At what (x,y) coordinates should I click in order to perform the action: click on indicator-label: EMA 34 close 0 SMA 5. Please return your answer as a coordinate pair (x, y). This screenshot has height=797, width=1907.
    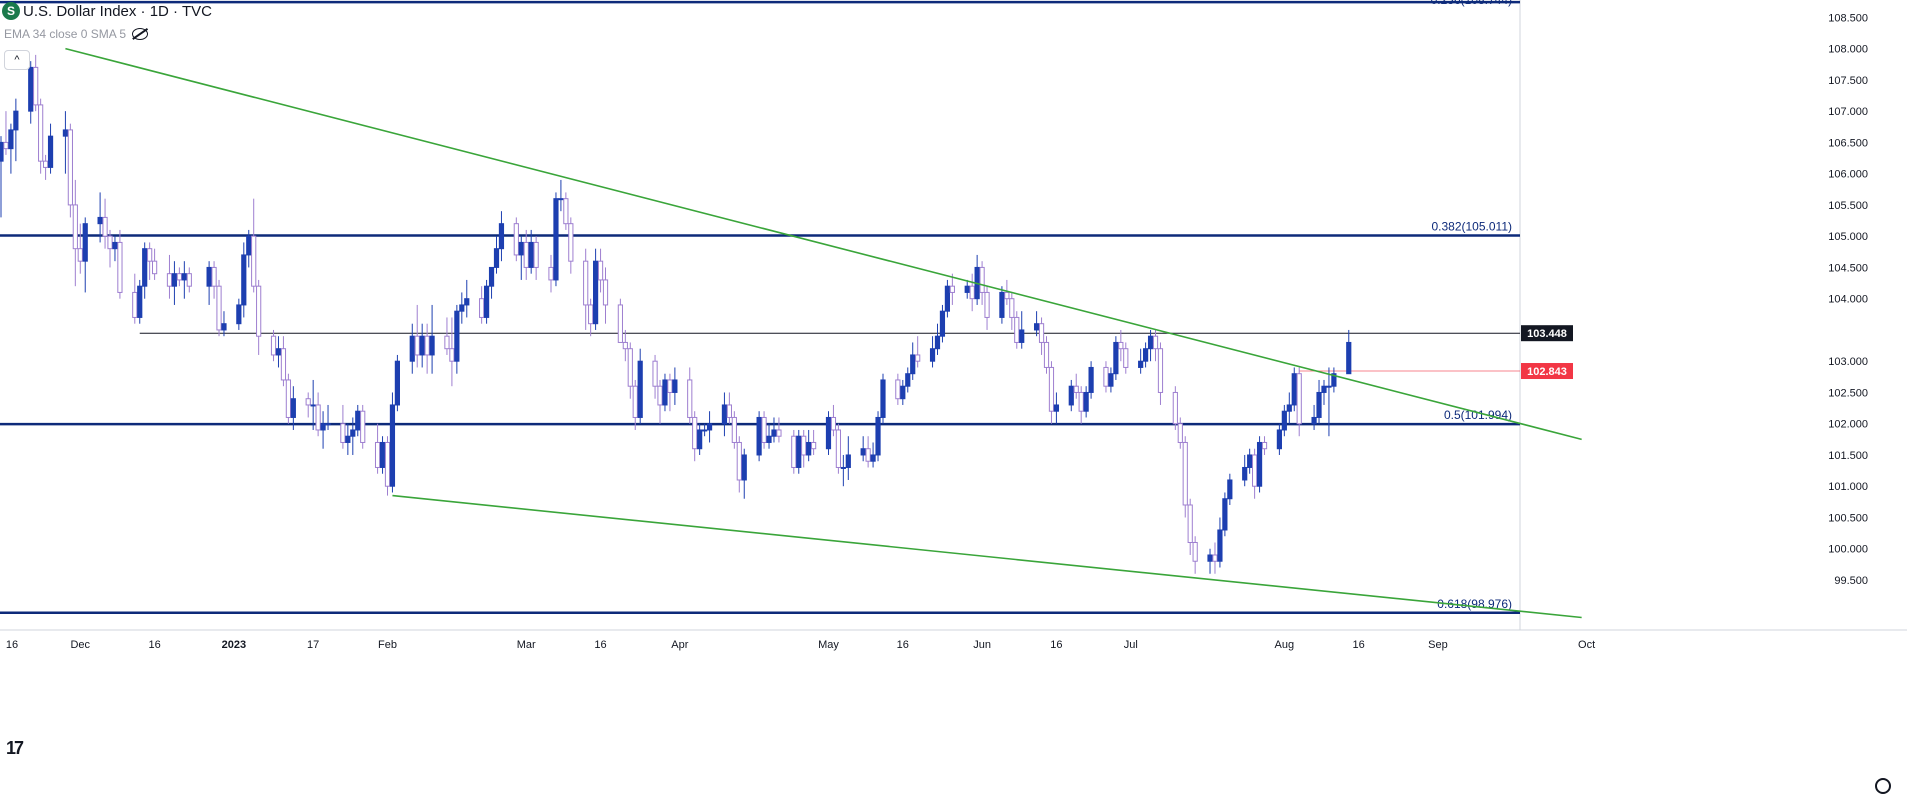
    Looking at the image, I should click on (65, 34).